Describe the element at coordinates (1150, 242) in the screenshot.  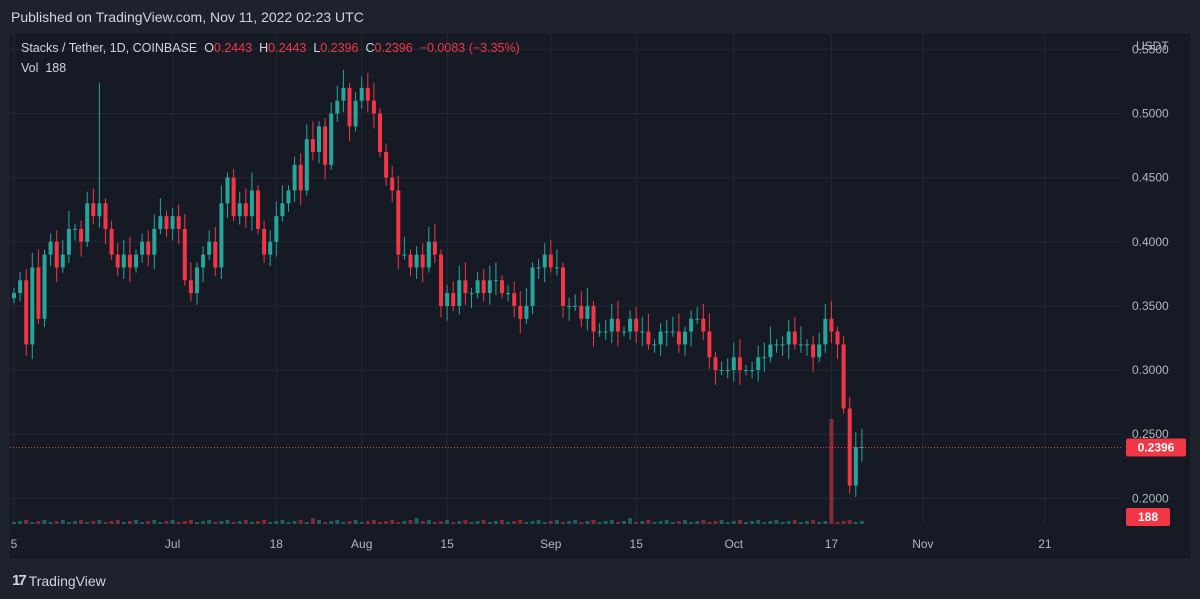
I see `y-tick-label: 0.4000` at that location.